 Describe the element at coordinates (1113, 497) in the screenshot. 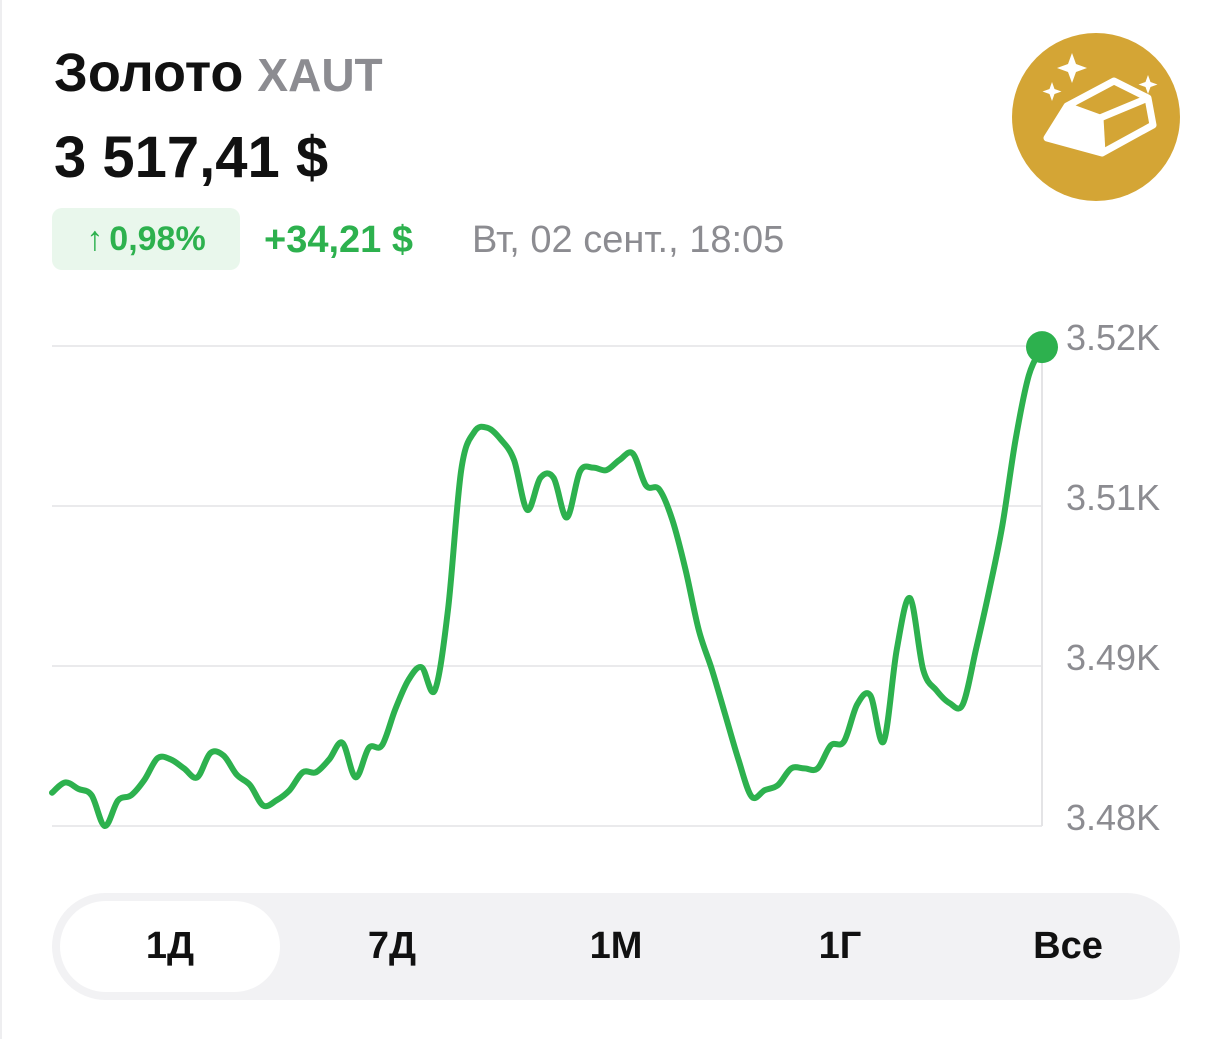

I see `y-tick-label: 3.51K` at that location.